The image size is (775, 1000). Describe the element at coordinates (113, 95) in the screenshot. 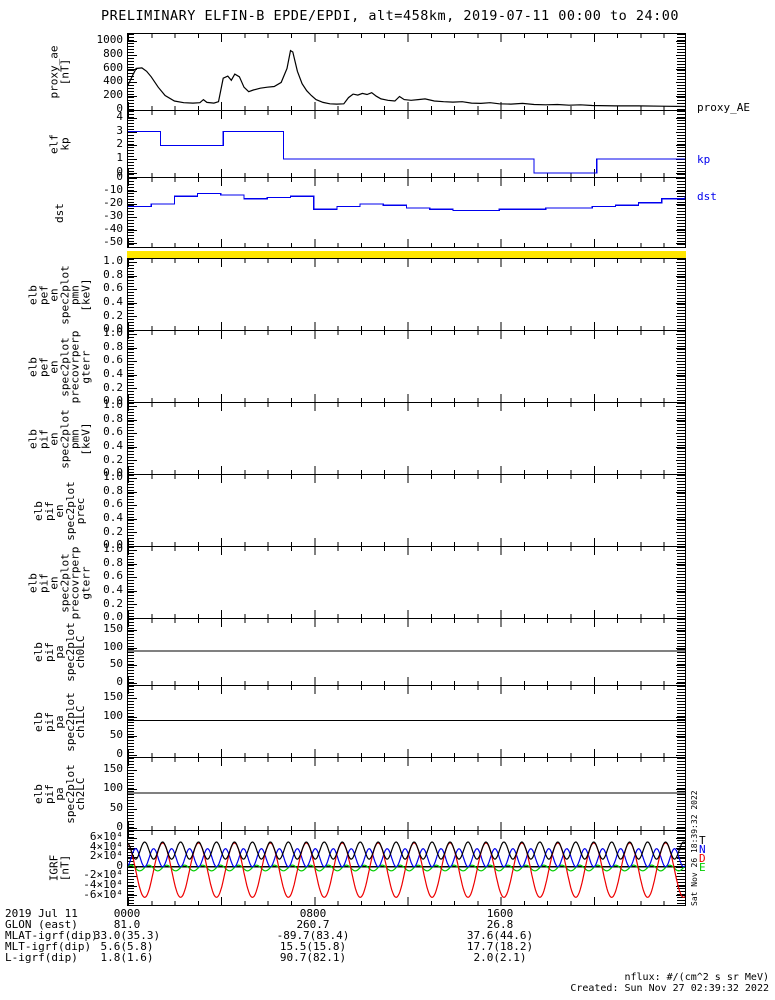

I see `y-tick-label: 200` at that location.